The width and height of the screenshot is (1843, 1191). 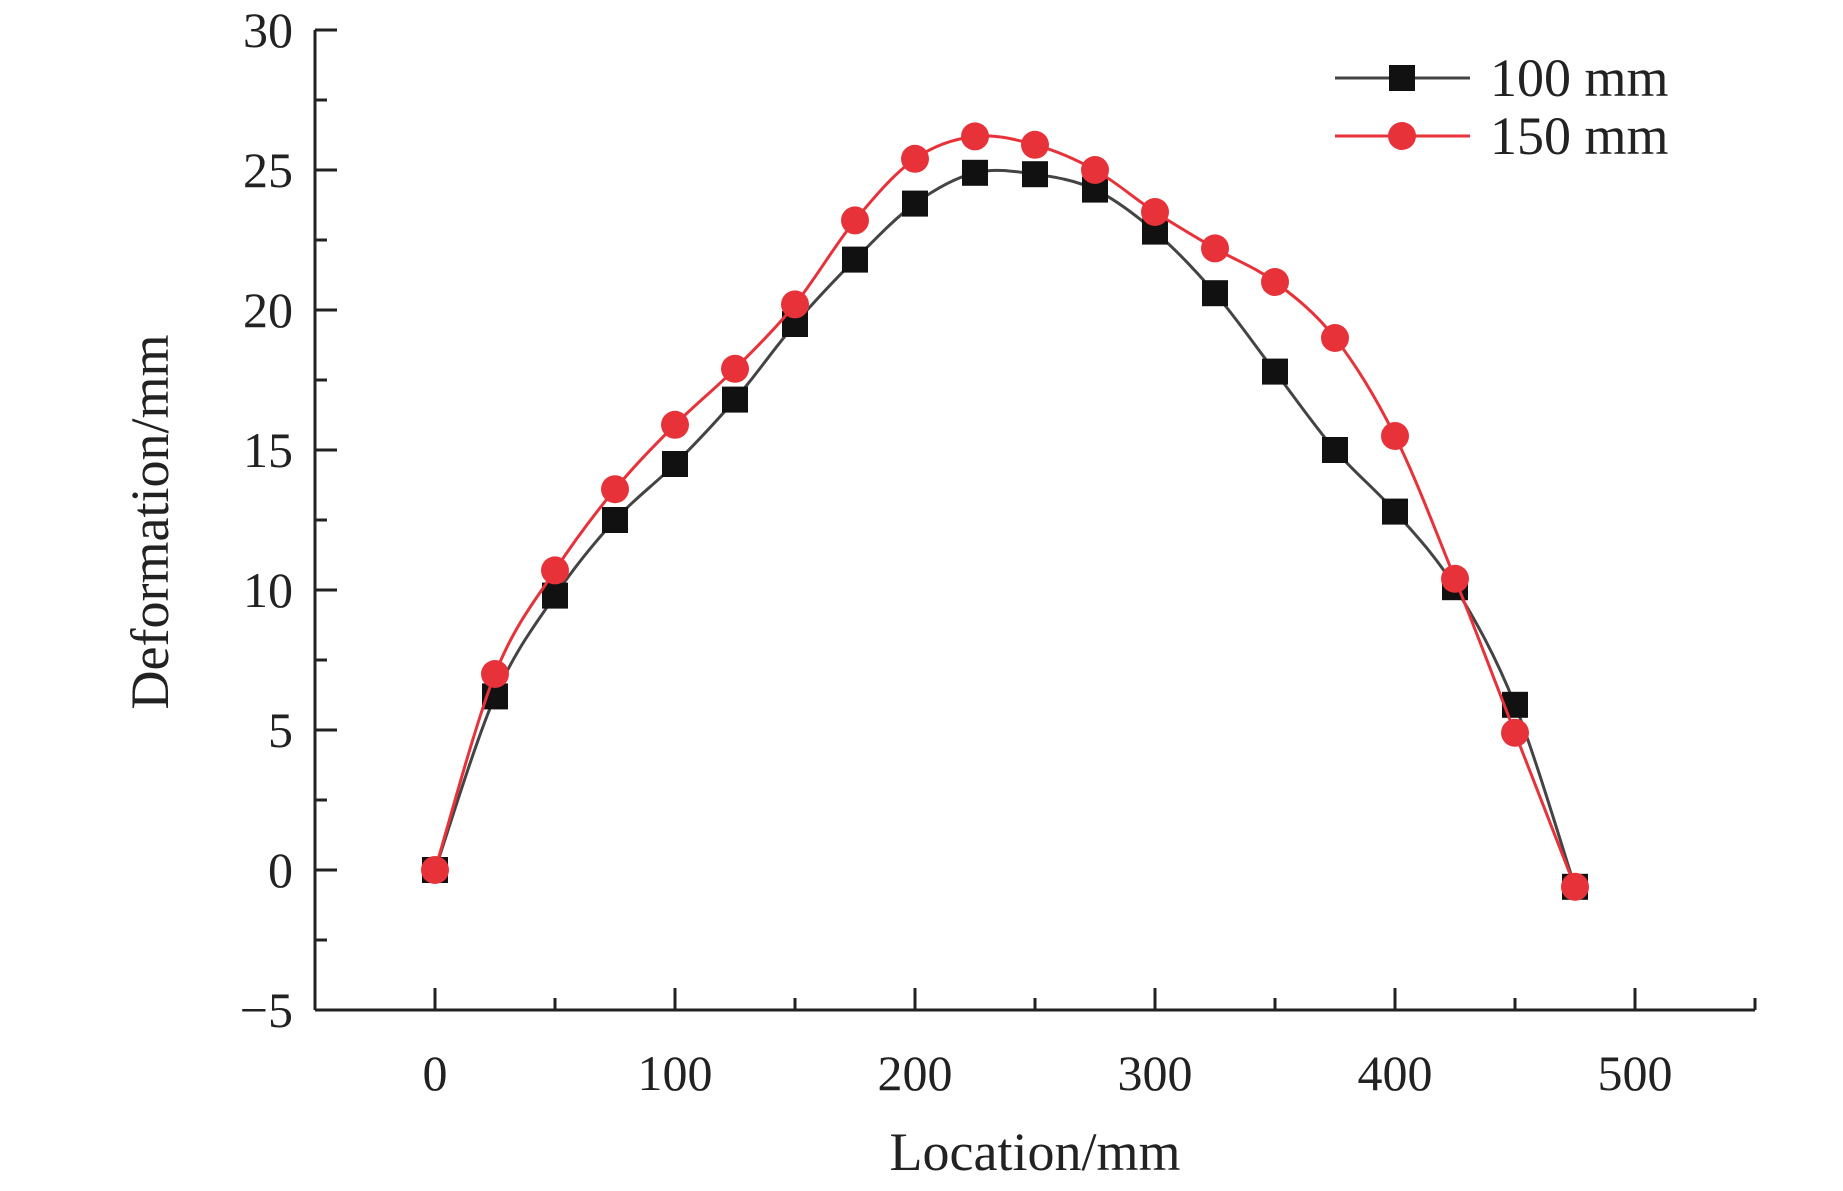 I want to click on y-tick-label: 30, so click(x=268, y=30).